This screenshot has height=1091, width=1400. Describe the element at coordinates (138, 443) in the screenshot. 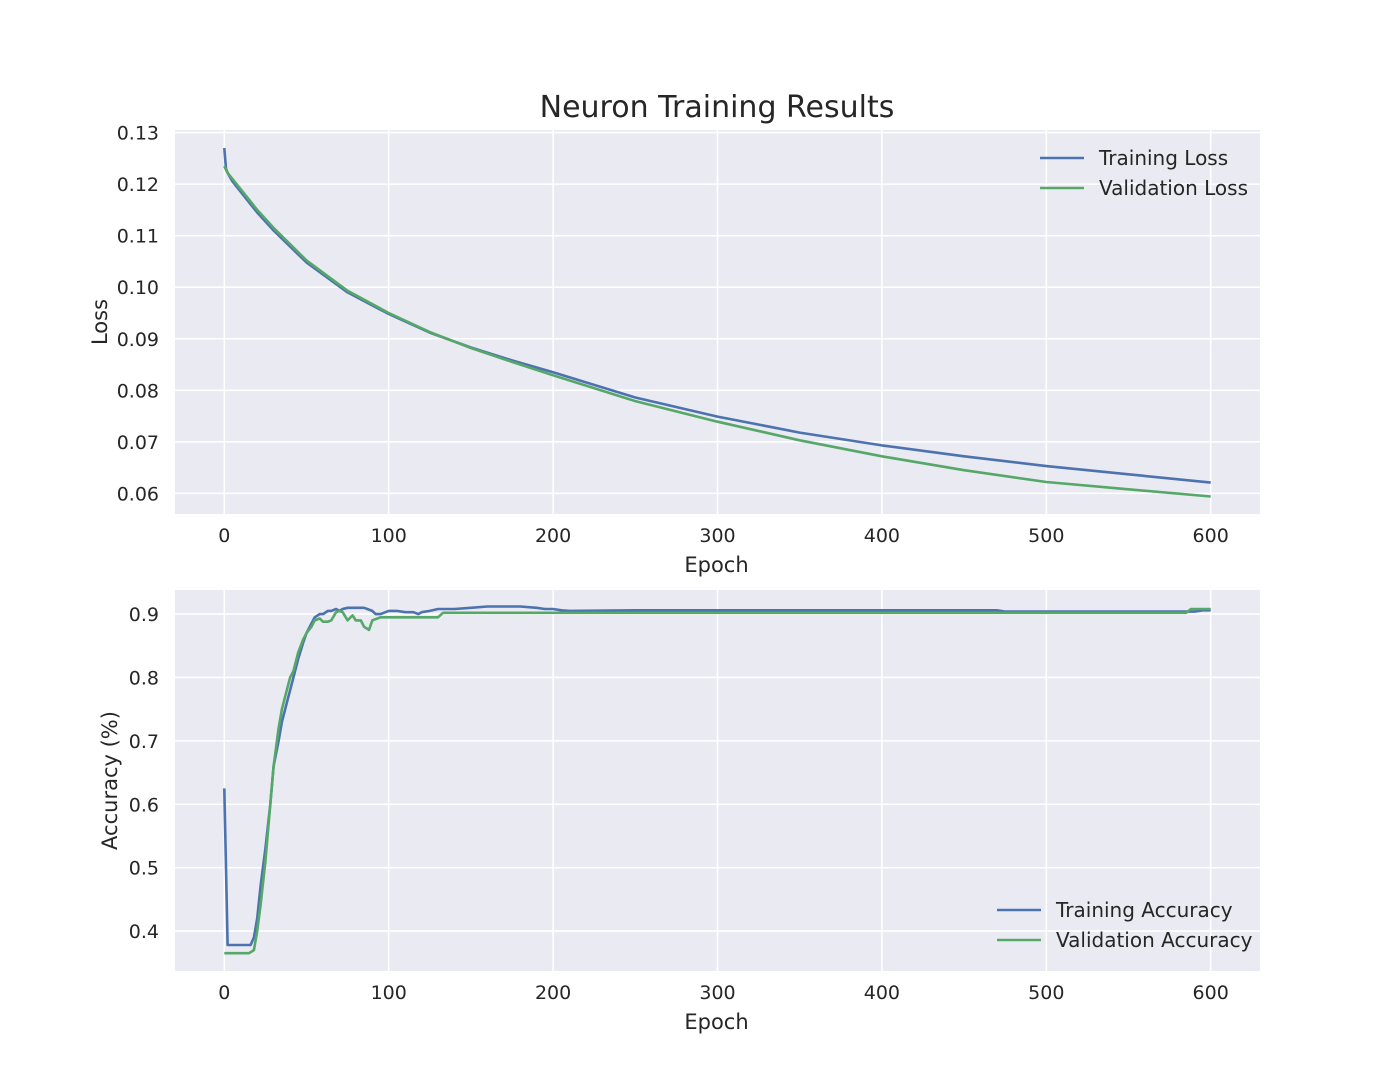

I see `y-tick-label: 0.07` at that location.